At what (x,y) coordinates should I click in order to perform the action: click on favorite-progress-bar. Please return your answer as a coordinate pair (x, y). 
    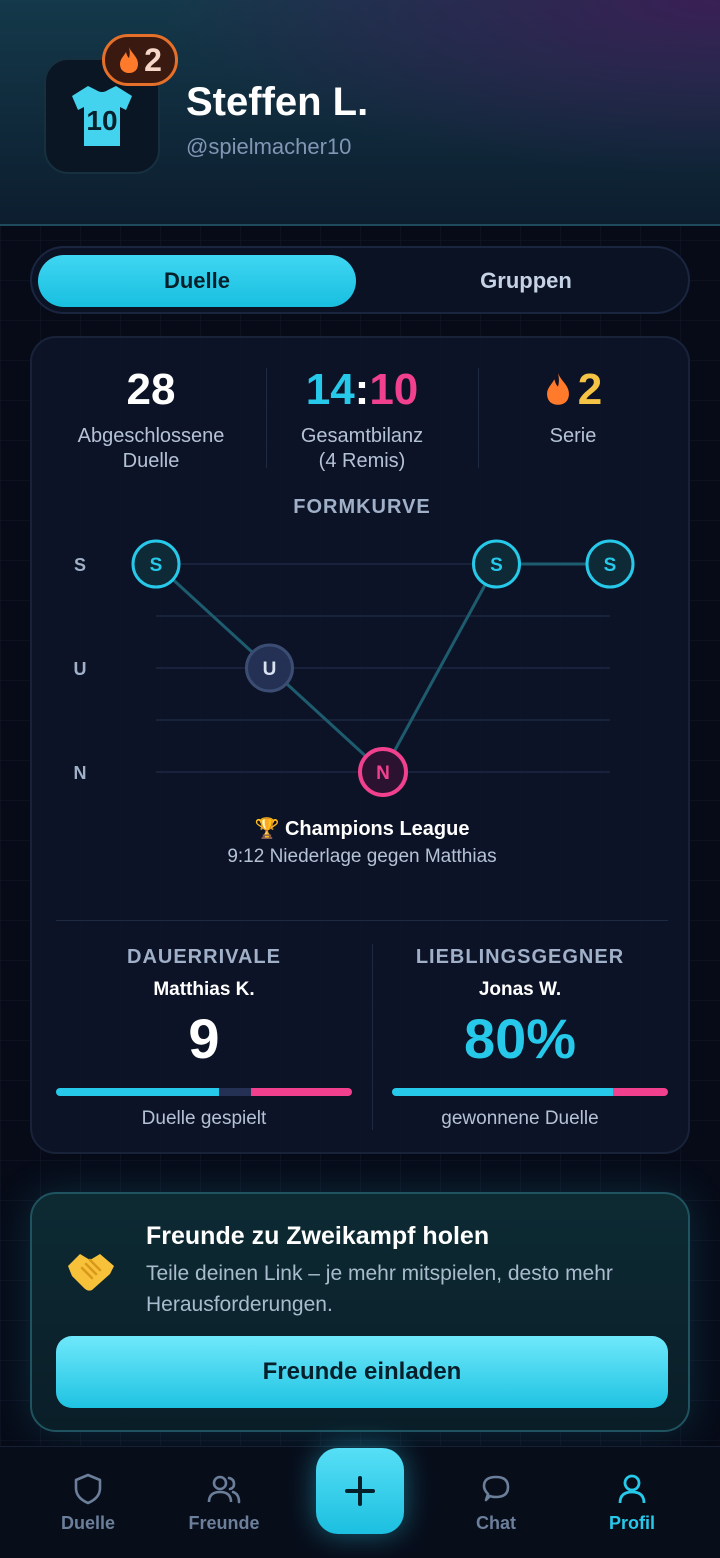
    Looking at the image, I should click on (530, 1092).